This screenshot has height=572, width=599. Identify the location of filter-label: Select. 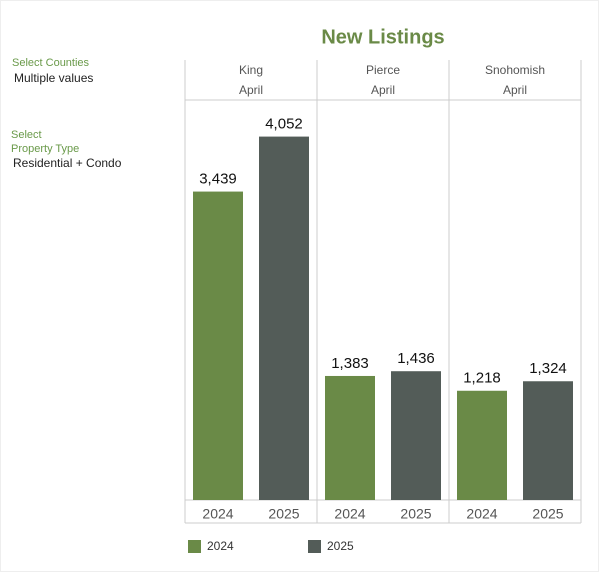
(26, 135).